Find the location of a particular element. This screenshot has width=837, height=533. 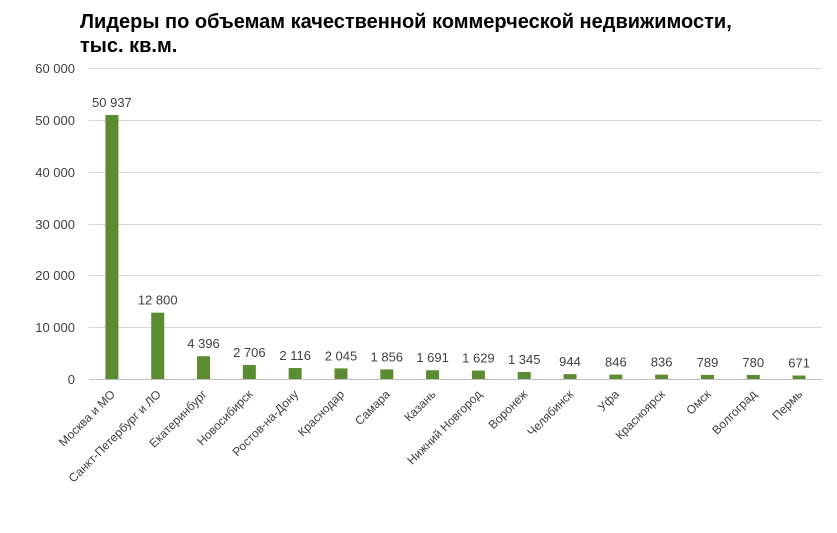

y-axis-tick-labels: 0 10 000 20 000 30 000 40 000 50 000 60 000 is located at coordinates (55, 224).